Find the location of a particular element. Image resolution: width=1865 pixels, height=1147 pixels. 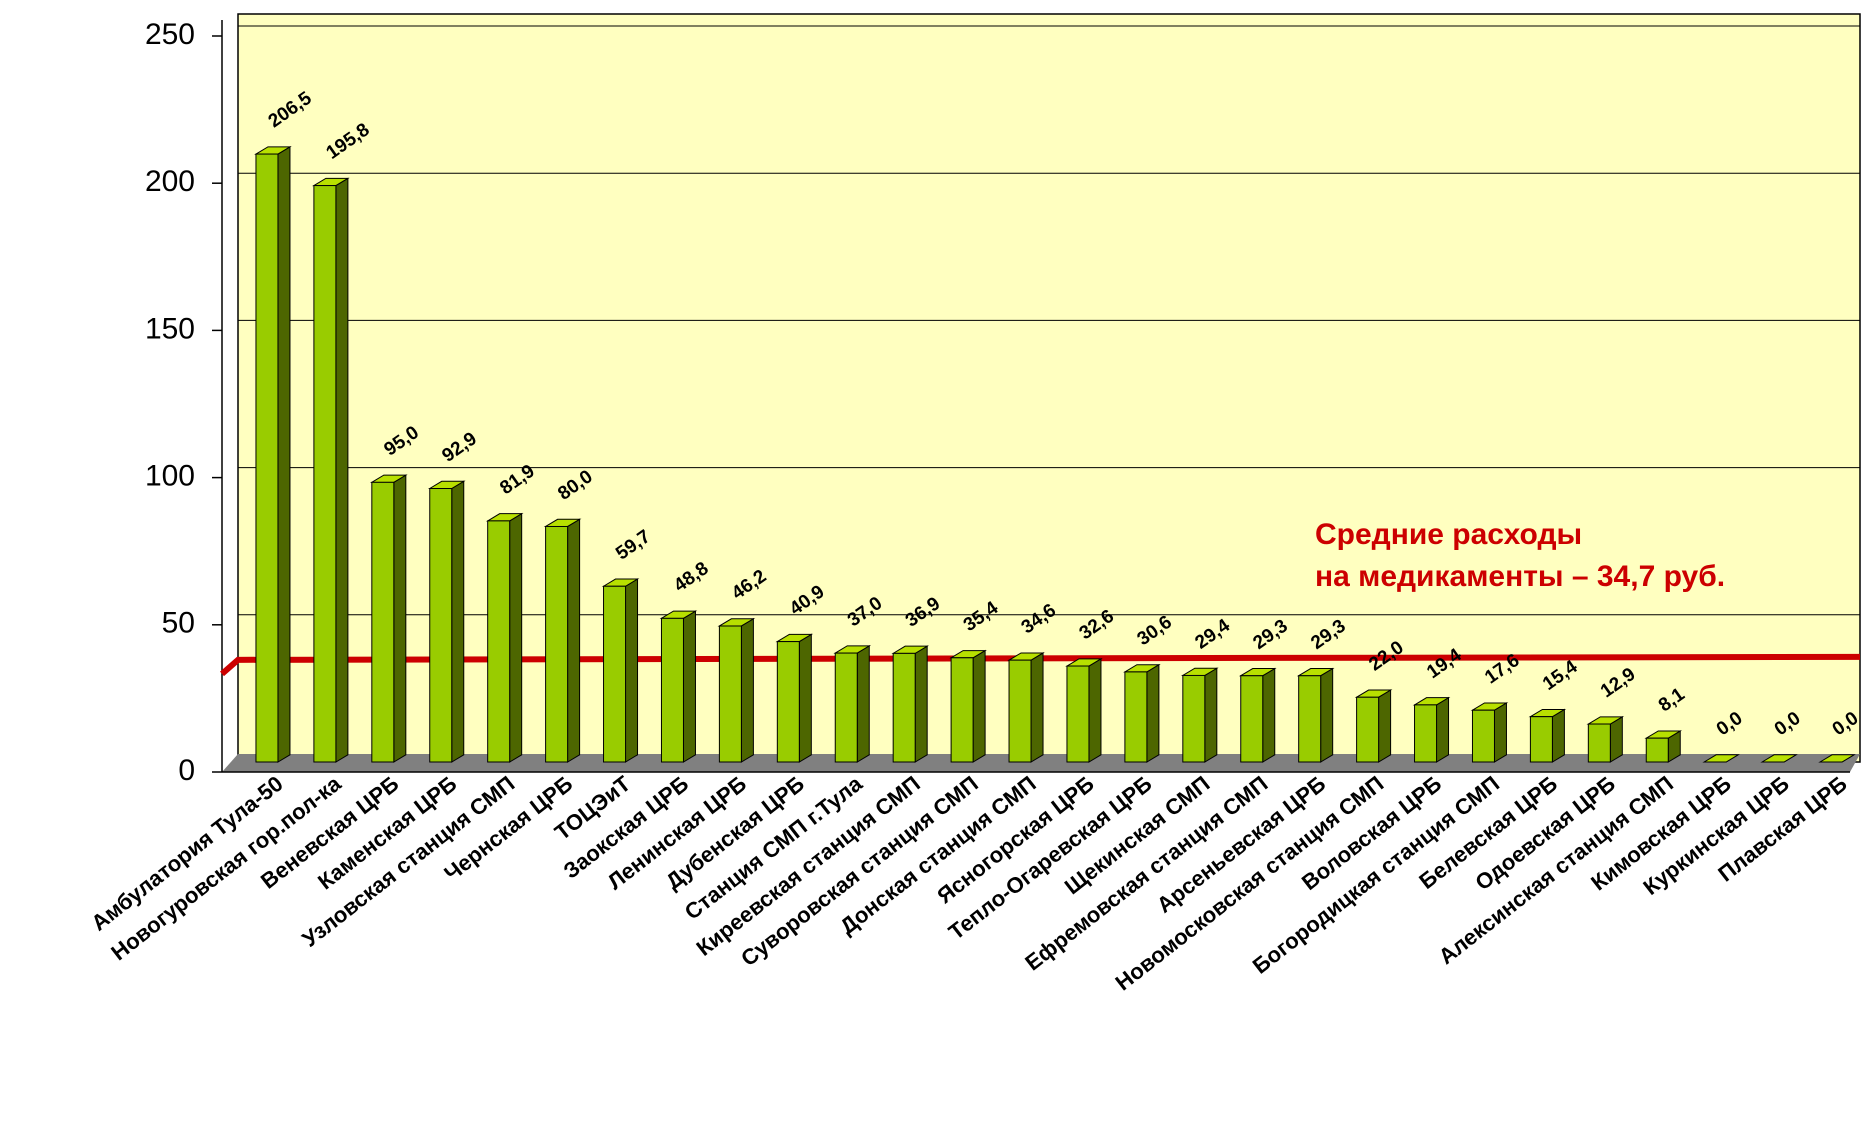

y-tick-label: 250 is located at coordinates (170, 34).